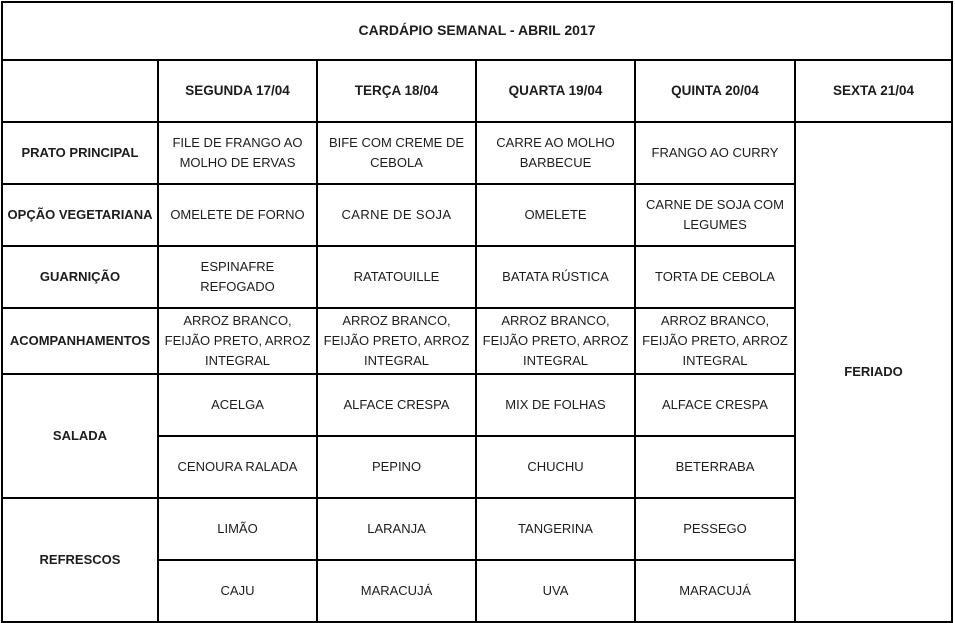 Image resolution: width=955 pixels, height=623 pixels. I want to click on row-label-salada: SALADA, so click(80, 436).